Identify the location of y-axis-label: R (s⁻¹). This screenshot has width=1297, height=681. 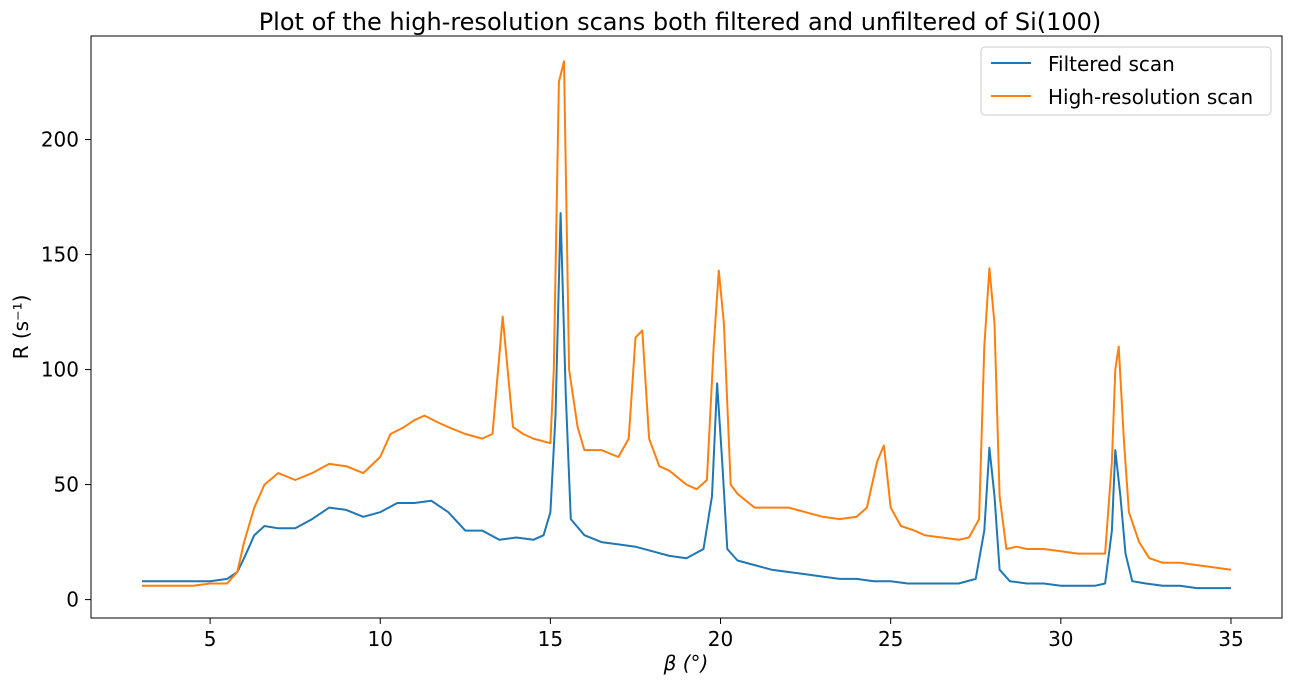
(21, 327).